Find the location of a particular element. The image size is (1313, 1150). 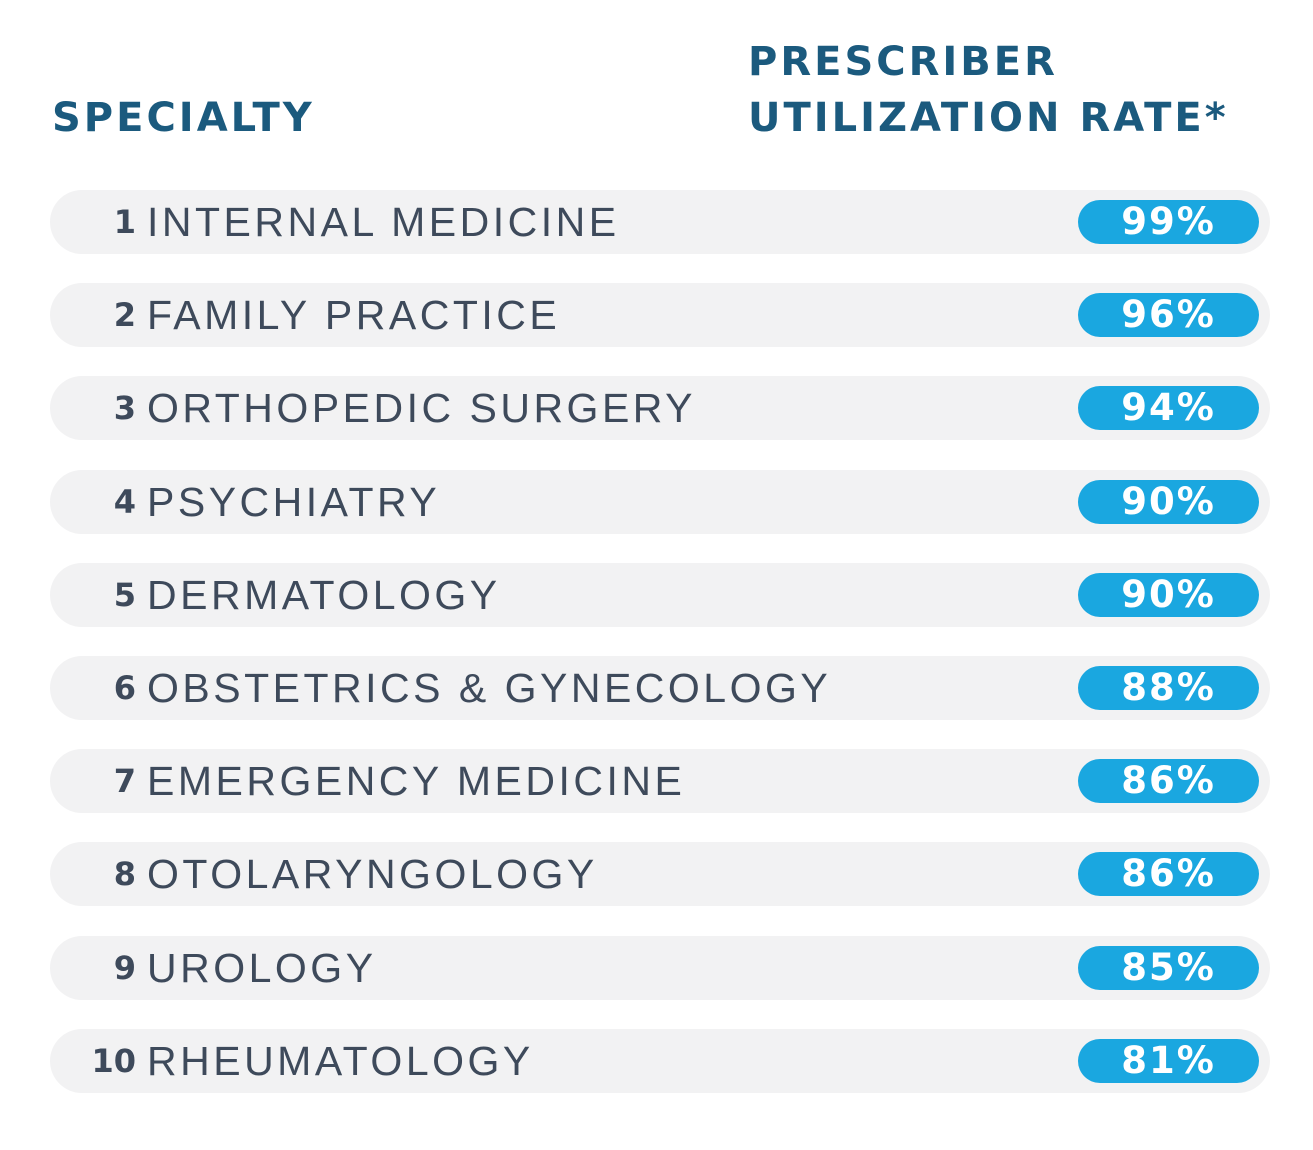

utilization-rate: 99% is located at coordinates (1168, 222).